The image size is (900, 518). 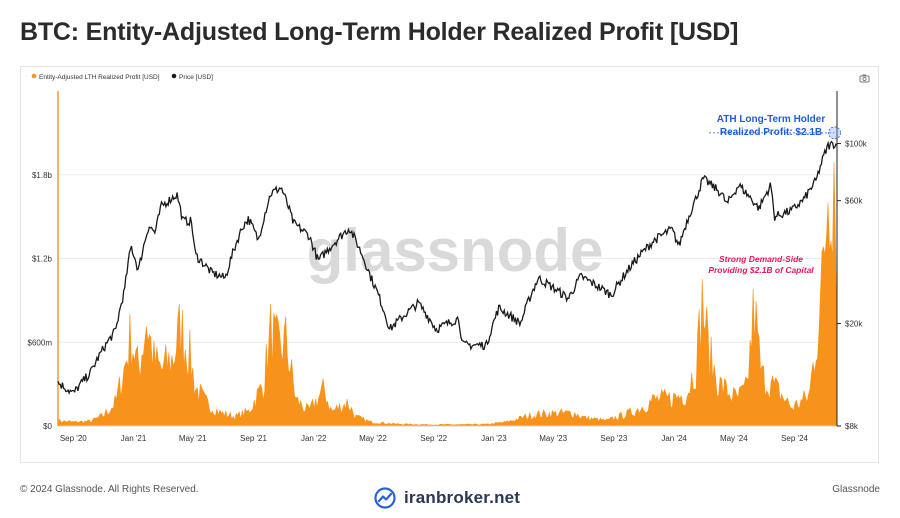 I want to click on y-left-tick-label: $1.8b, so click(x=42, y=175).